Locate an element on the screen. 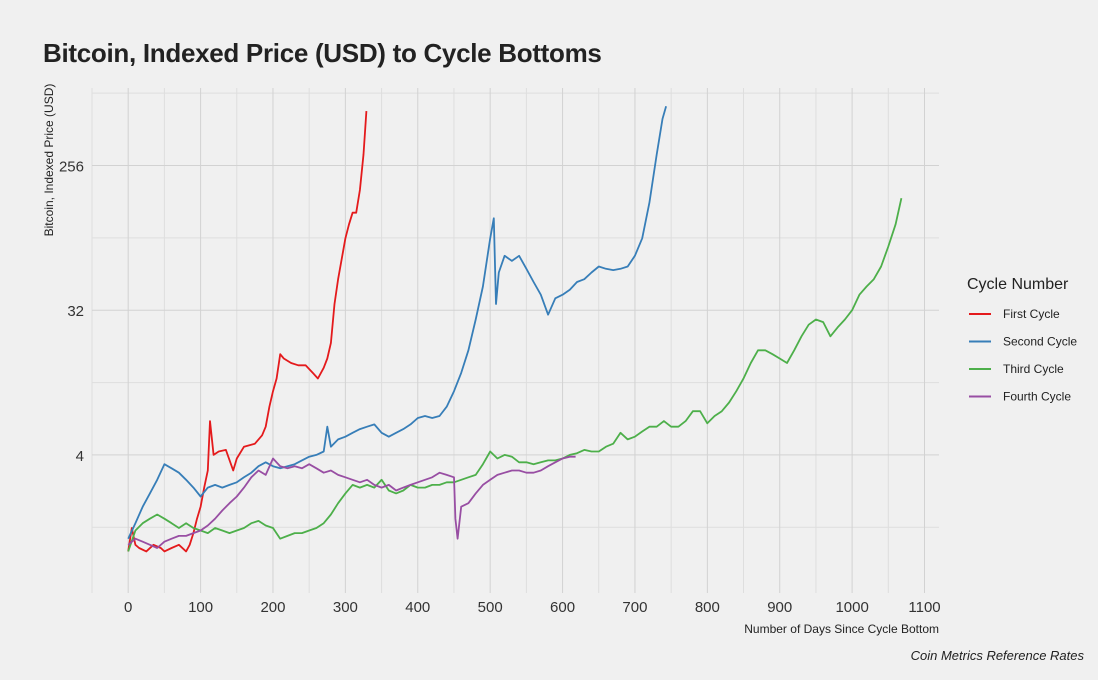 The image size is (1098, 680). x-tick-label: 300 is located at coordinates (345, 607).